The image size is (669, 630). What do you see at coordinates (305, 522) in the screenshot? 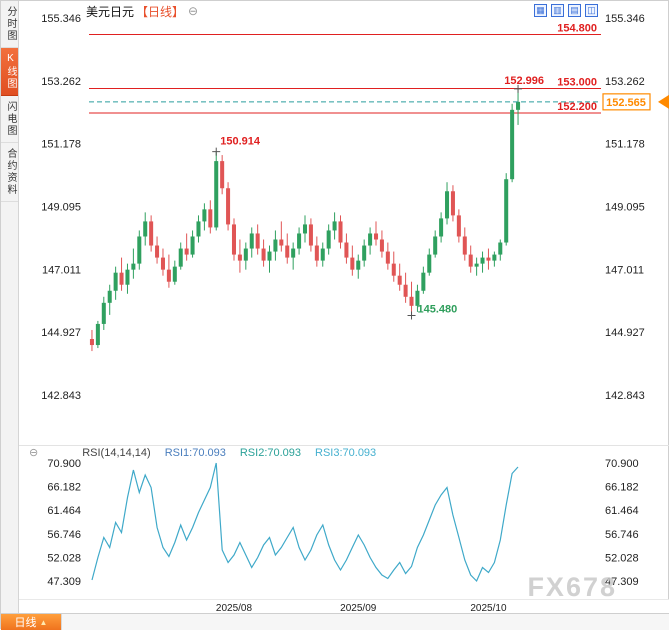
I see `rsi-line` at bounding box center [305, 522].